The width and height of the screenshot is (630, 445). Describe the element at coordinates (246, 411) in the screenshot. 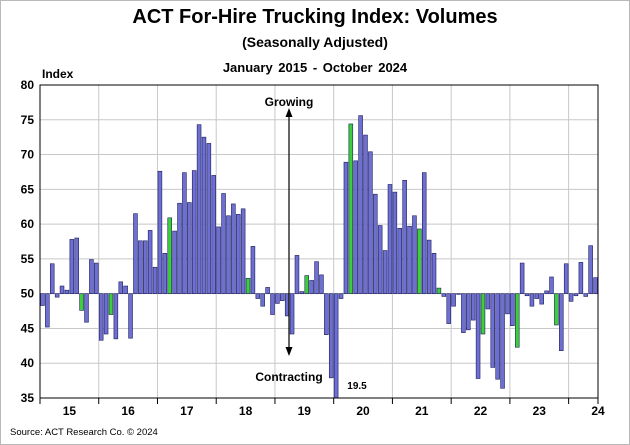

I see `x-tick-label: 18` at that location.